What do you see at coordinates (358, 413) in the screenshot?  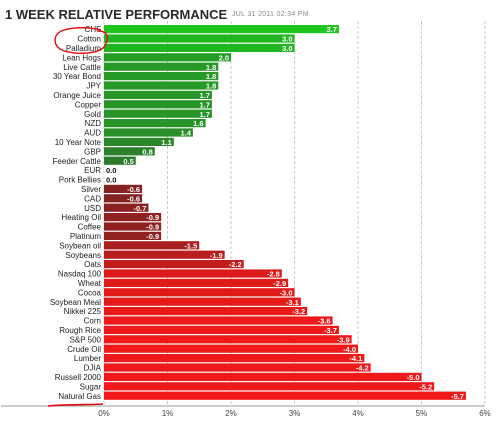 I see `x-tick-label: 4%` at bounding box center [358, 413].